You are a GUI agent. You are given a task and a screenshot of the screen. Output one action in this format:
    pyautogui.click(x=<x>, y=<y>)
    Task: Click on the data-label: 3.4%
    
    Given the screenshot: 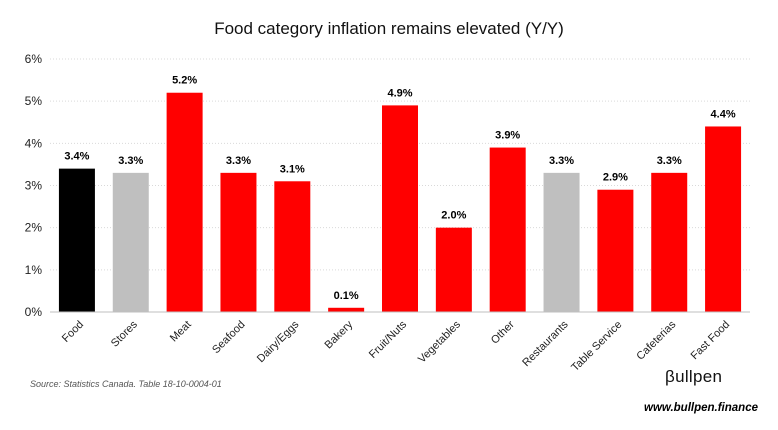 What is the action you would take?
    pyautogui.click(x=76, y=157)
    